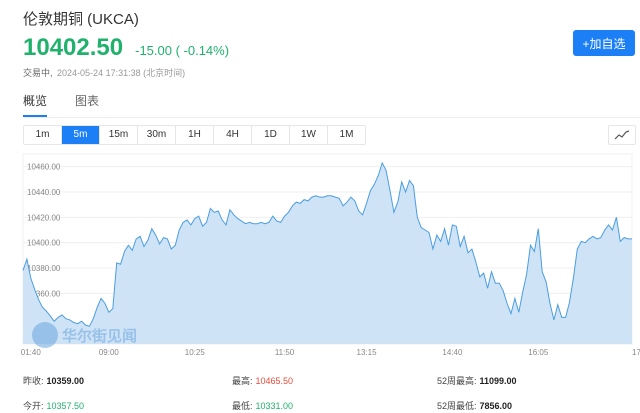  Describe the element at coordinates (44, 243) in the screenshot. I see `y-tick-label: 10400.00` at that location.